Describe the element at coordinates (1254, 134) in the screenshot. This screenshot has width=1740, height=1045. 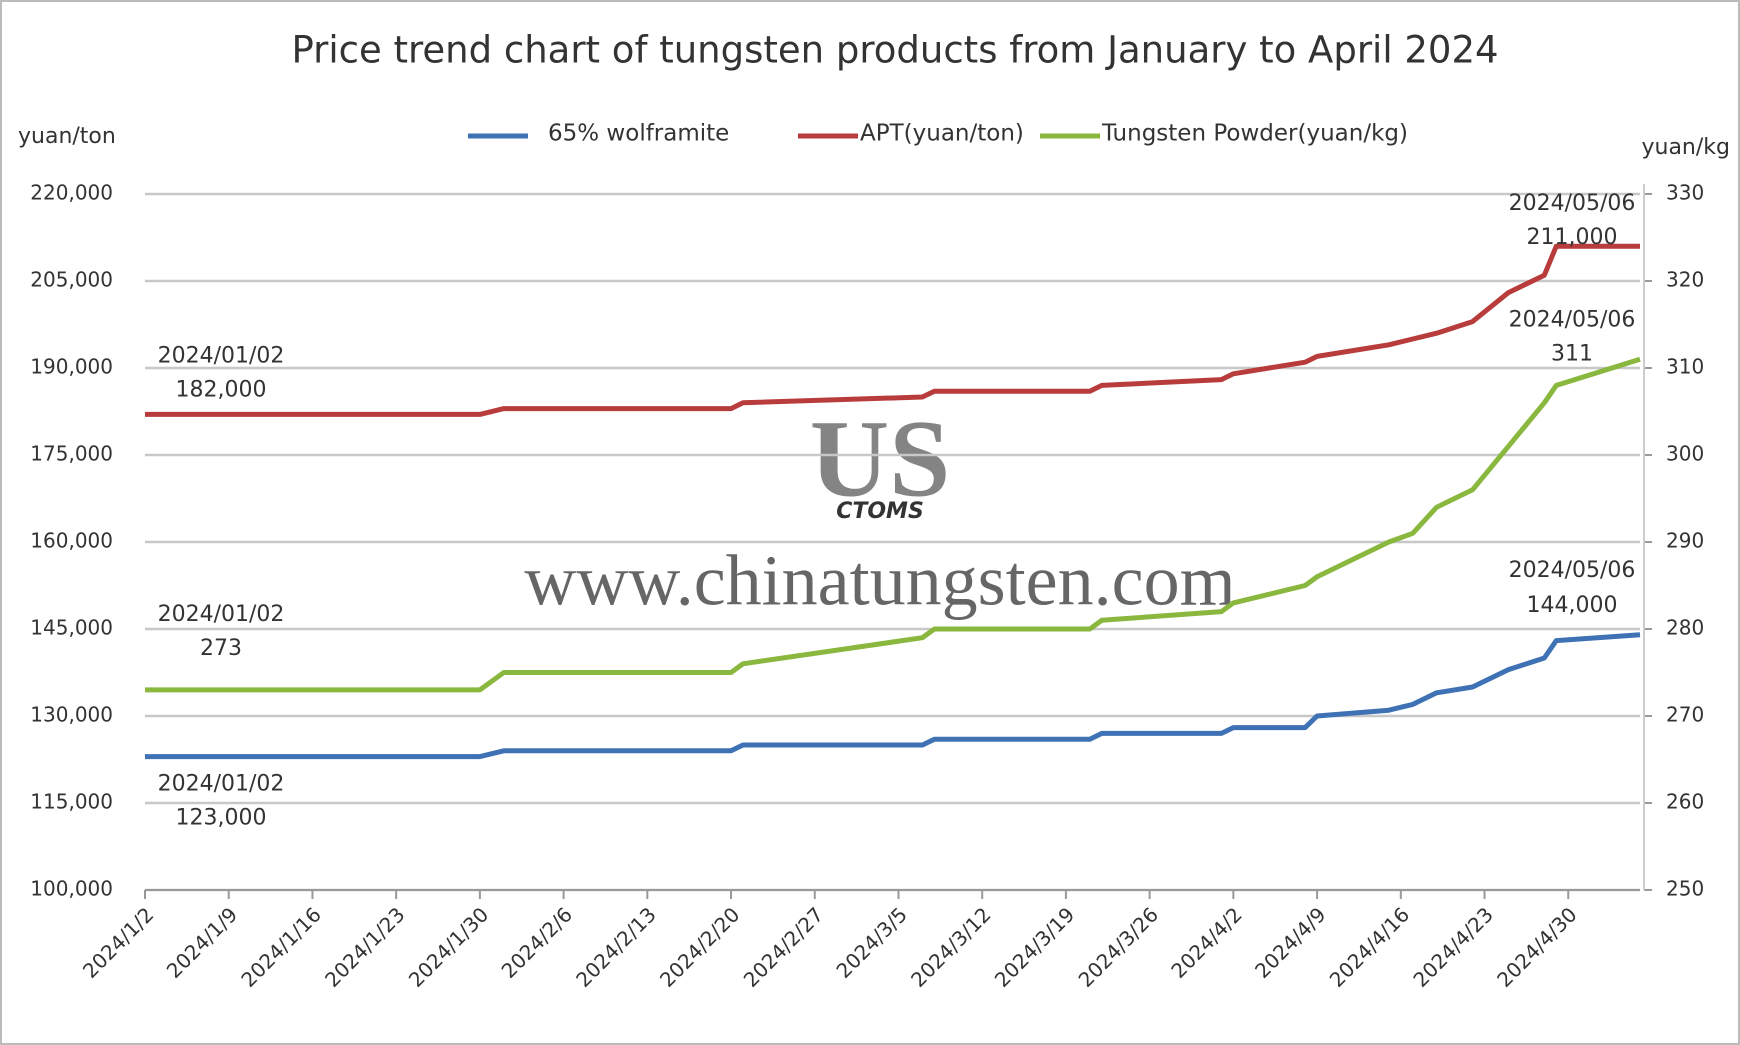
I see `legend-label: Tungsten Powder(yuan/kg)` at that location.